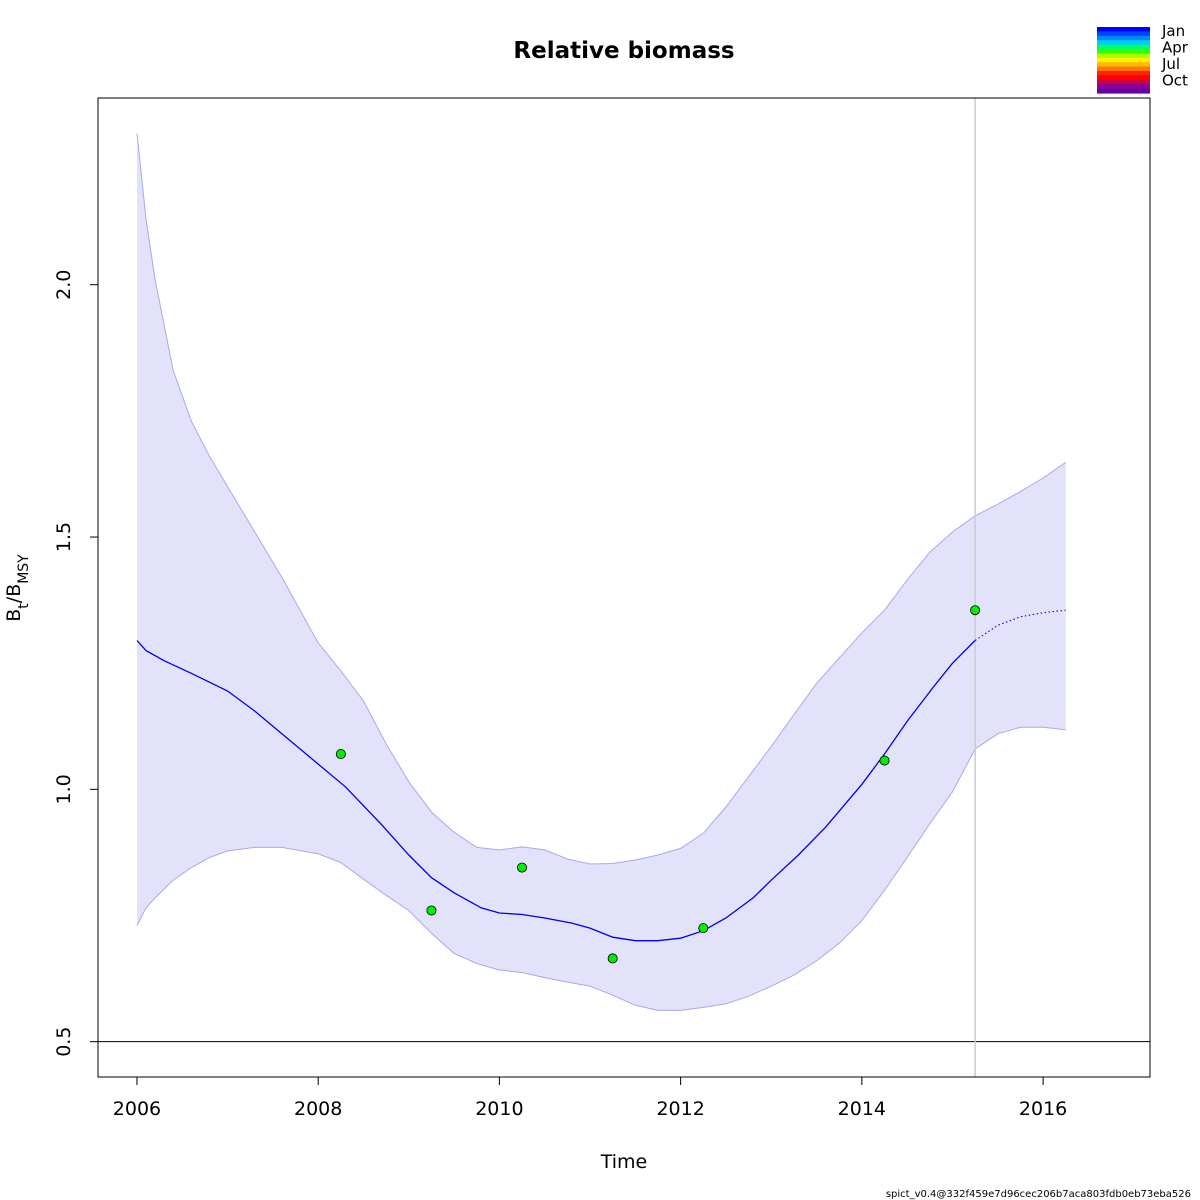 This screenshot has height=1200, width=1200. What do you see at coordinates (1175, 81) in the screenshot?
I see `legend-month-label: Oct` at bounding box center [1175, 81].